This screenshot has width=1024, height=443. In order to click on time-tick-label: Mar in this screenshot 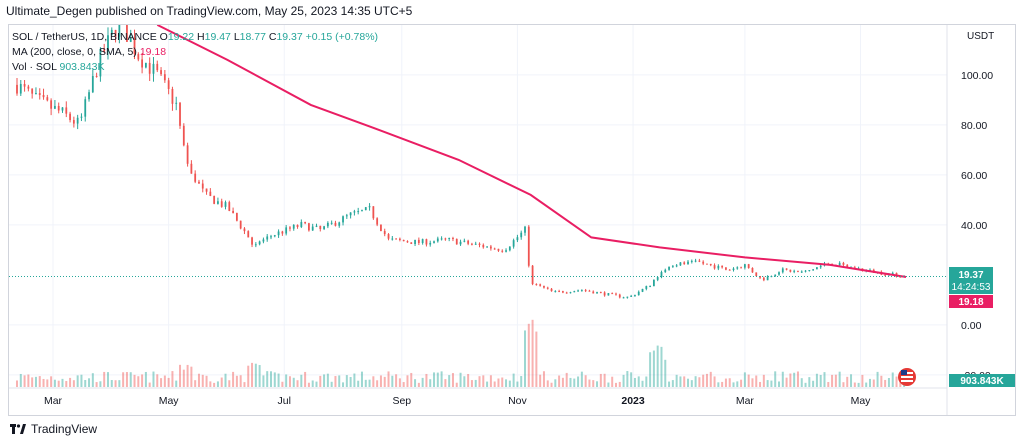, I will do `click(53, 401)`.